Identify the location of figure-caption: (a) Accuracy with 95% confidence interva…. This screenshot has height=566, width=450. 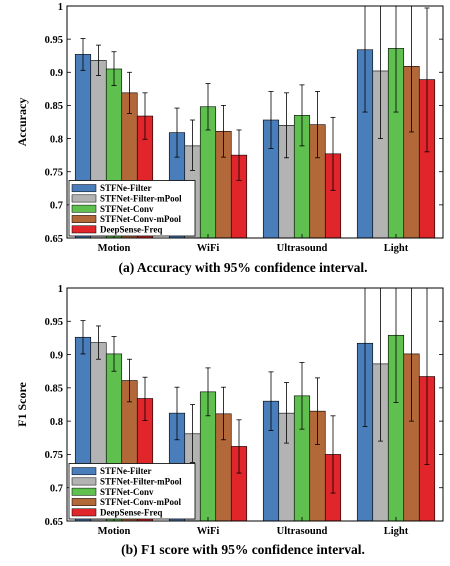
(243, 267).